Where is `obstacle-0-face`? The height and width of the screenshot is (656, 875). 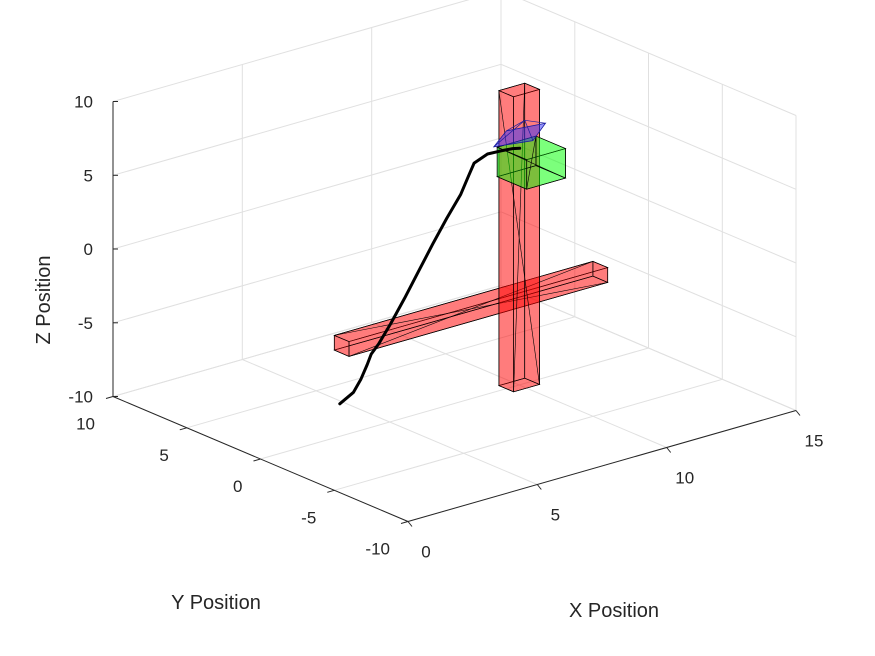 obstacle-0-face is located at coordinates (463, 305).